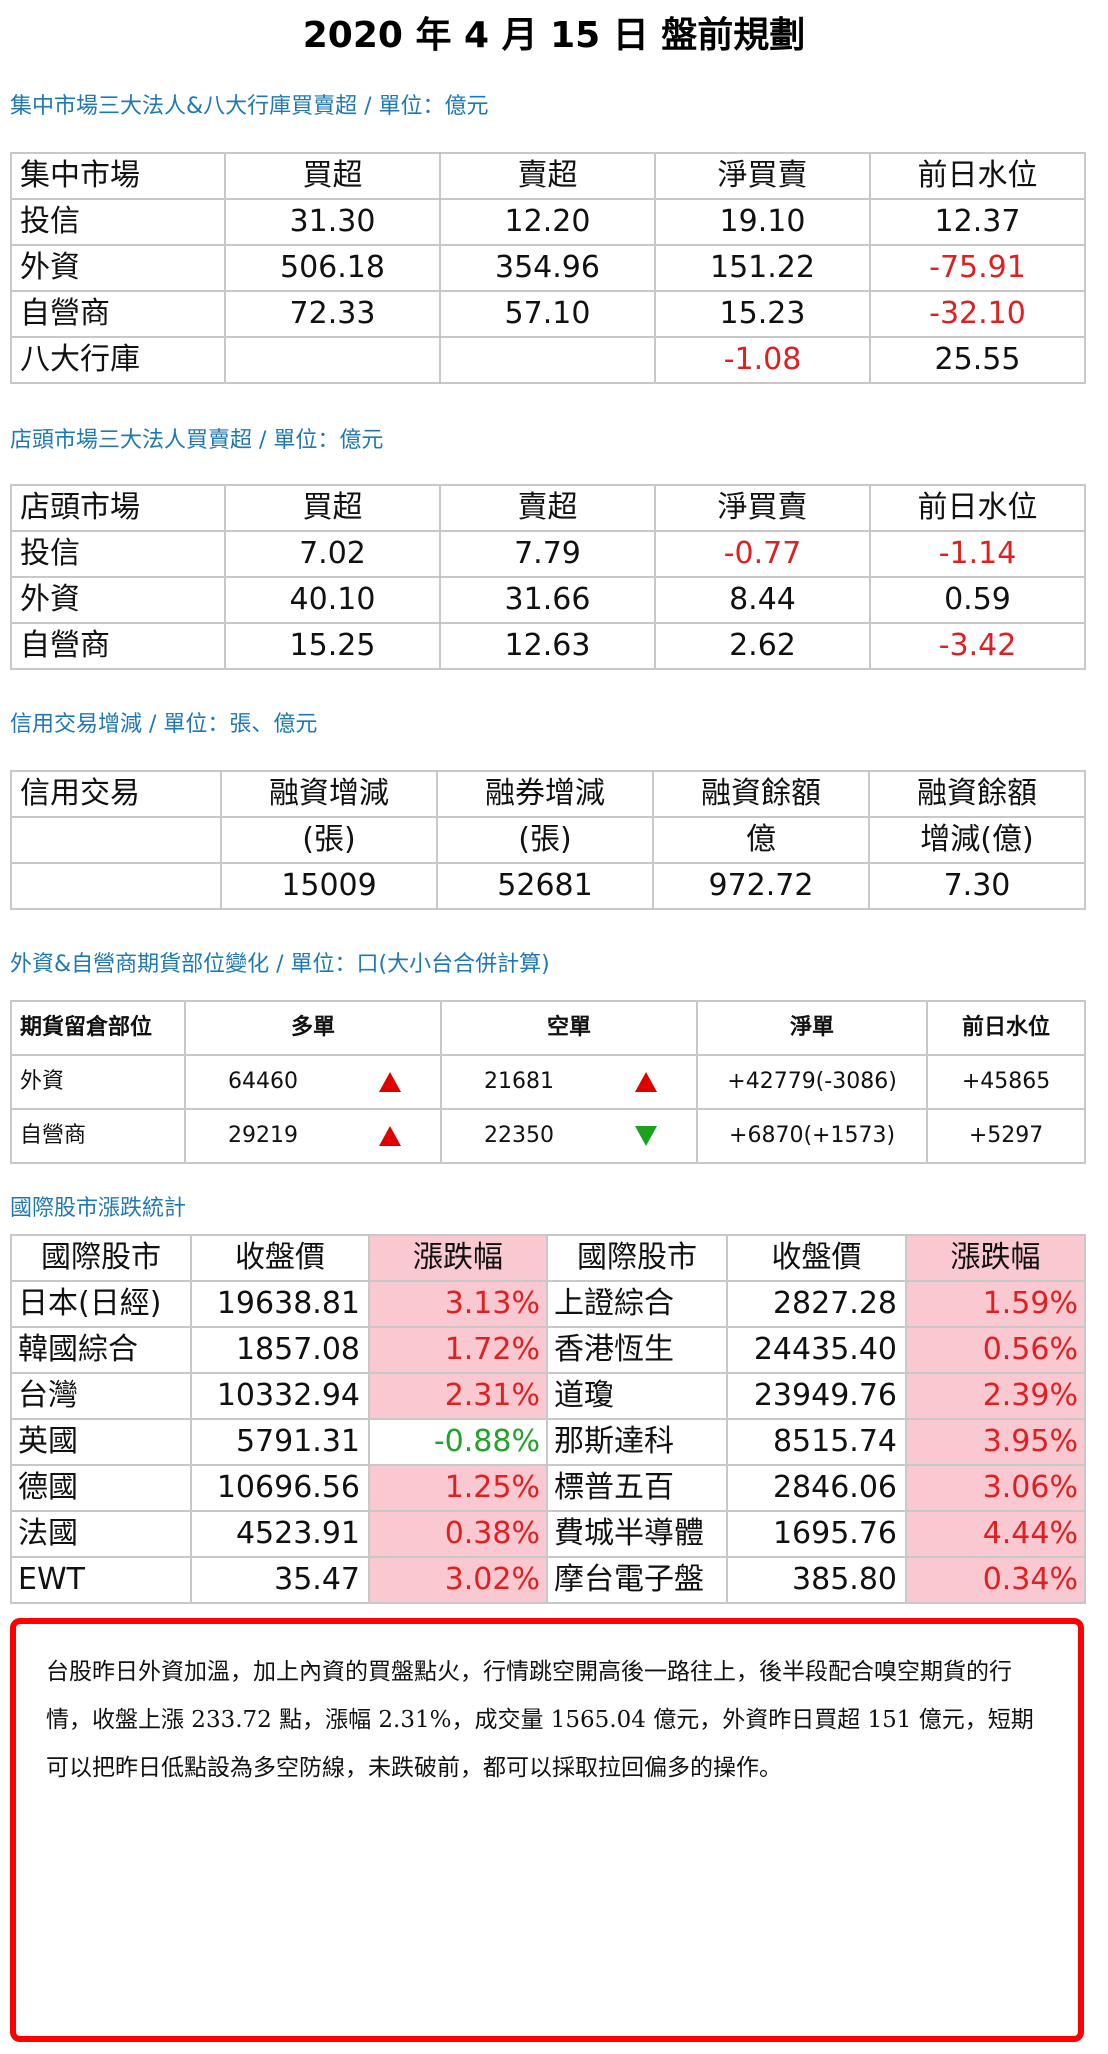  Describe the element at coordinates (280, 1534) in the screenshot. I see `close-price: 4523.91` at that location.